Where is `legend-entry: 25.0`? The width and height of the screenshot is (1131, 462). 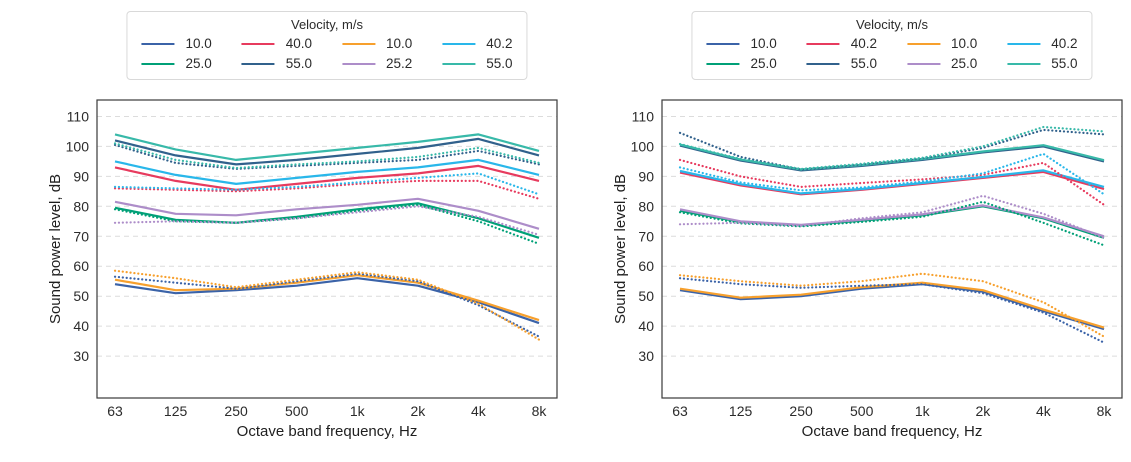 legend-entry: 25.0 is located at coordinates (942, 63).